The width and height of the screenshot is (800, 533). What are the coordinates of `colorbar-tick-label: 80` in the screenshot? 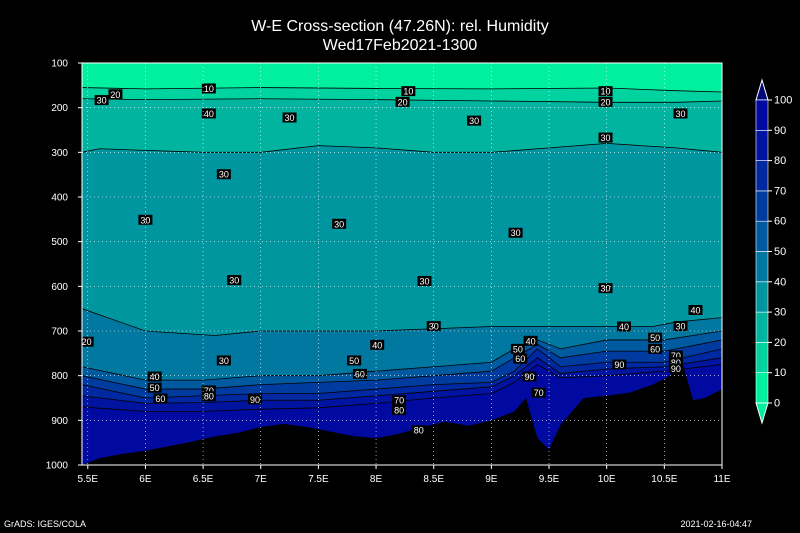 It's located at (780, 161).